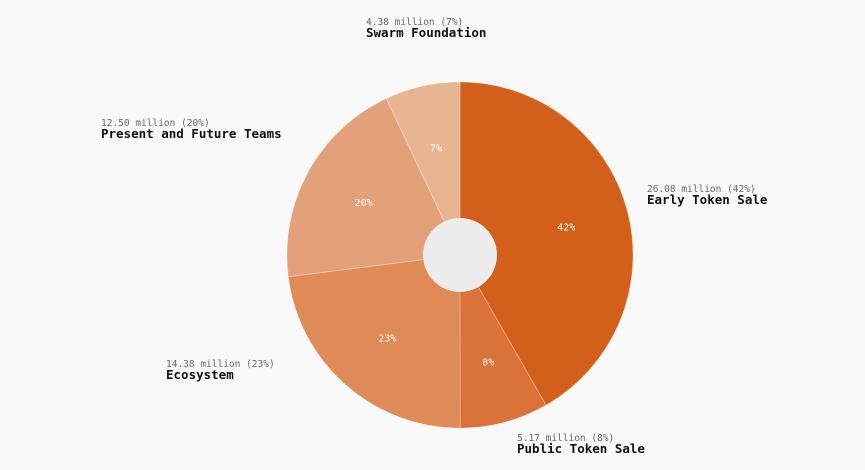  I want to click on slice-name-label-3: Present and Future Teams, so click(191, 133).